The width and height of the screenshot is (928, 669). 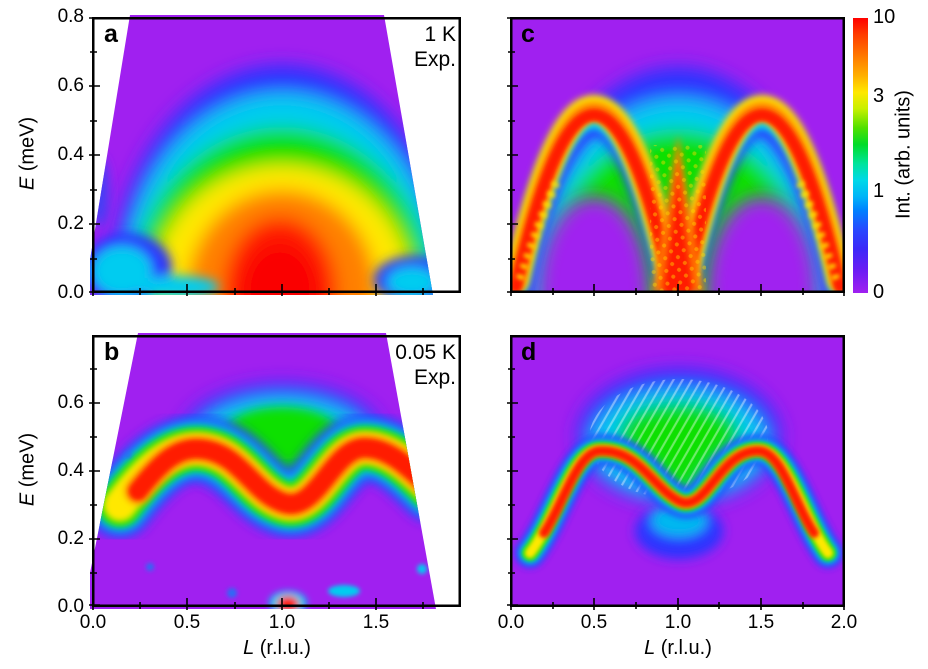 What do you see at coordinates (884, 17) in the screenshot?
I see `colorbar-tick-10: 10` at bounding box center [884, 17].